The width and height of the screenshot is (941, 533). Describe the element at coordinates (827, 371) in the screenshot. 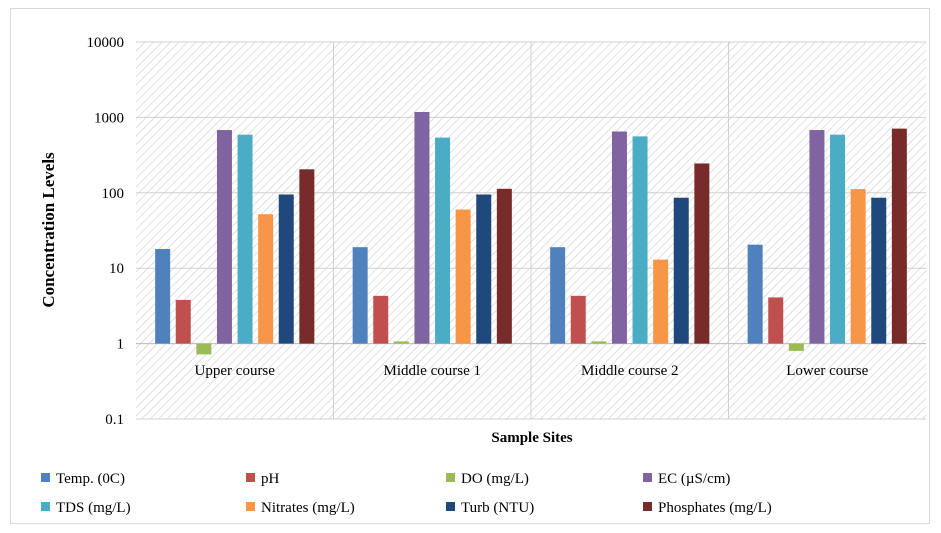

I see `category-label: Lower course` at that location.